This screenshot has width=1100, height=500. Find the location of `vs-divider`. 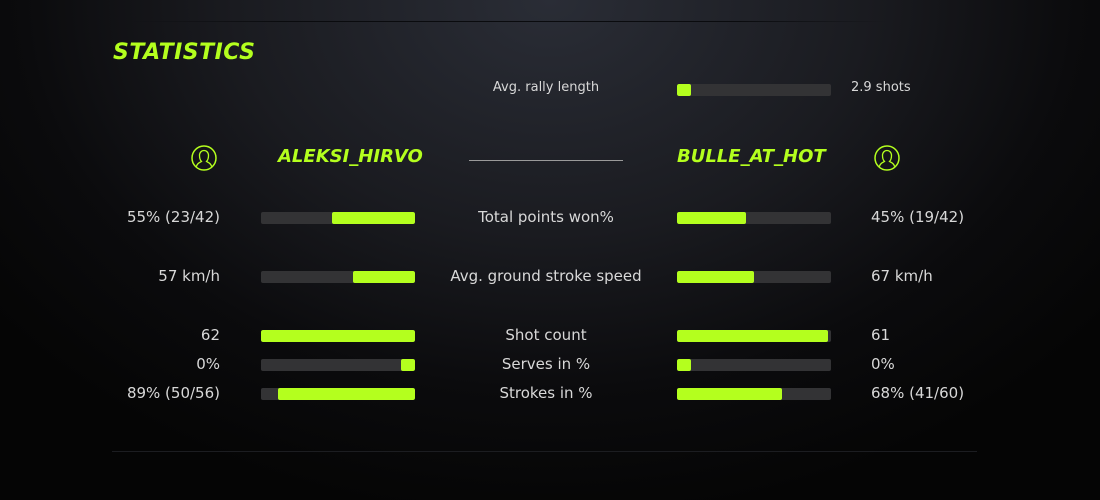

vs-divider is located at coordinates (546, 160).